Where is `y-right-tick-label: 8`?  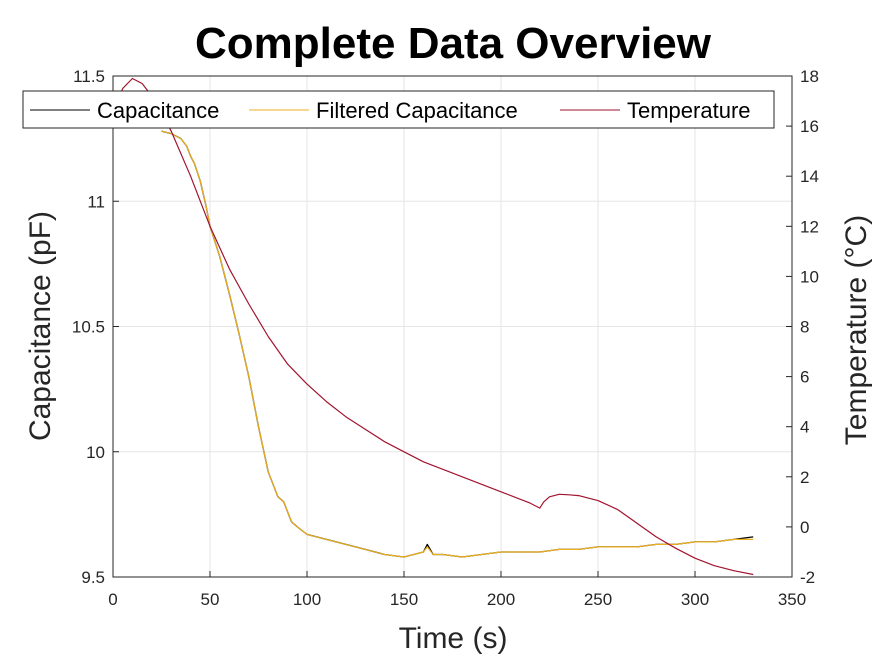 y-right-tick-label: 8 is located at coordinates (804, 327).